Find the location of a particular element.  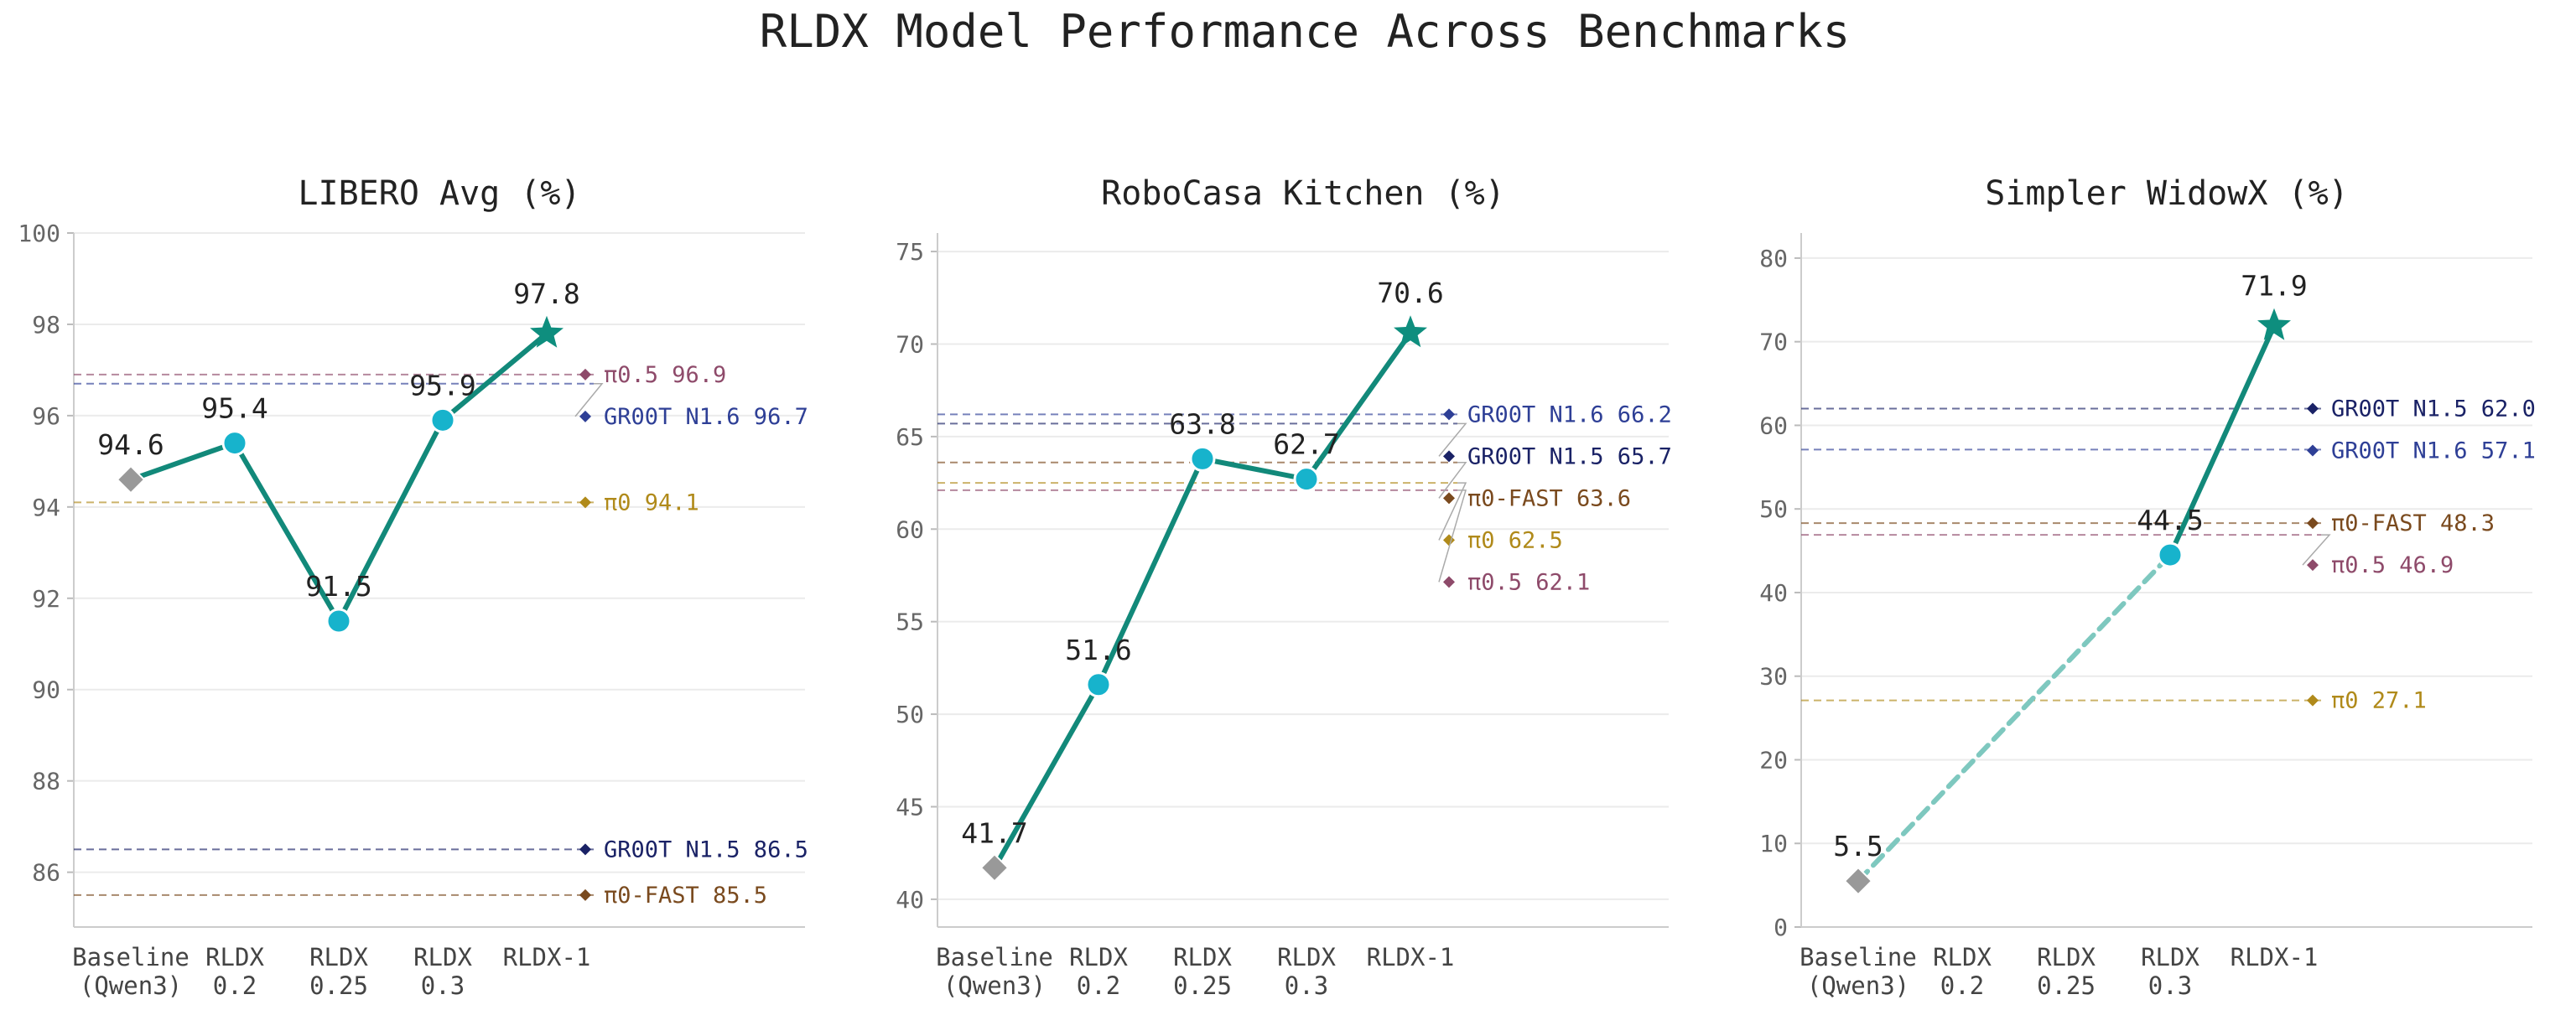

y-tick-label: 55 is located at coordinates (910, 622).